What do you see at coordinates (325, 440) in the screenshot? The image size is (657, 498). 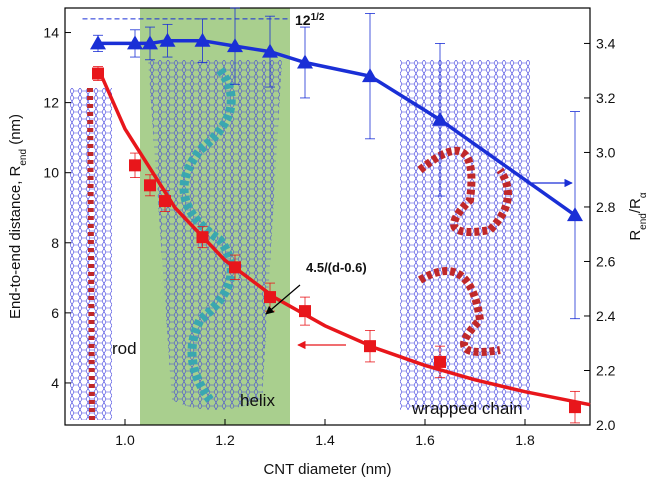 I see `x-tick-label: 1.4` at bounding box center [325, 440].